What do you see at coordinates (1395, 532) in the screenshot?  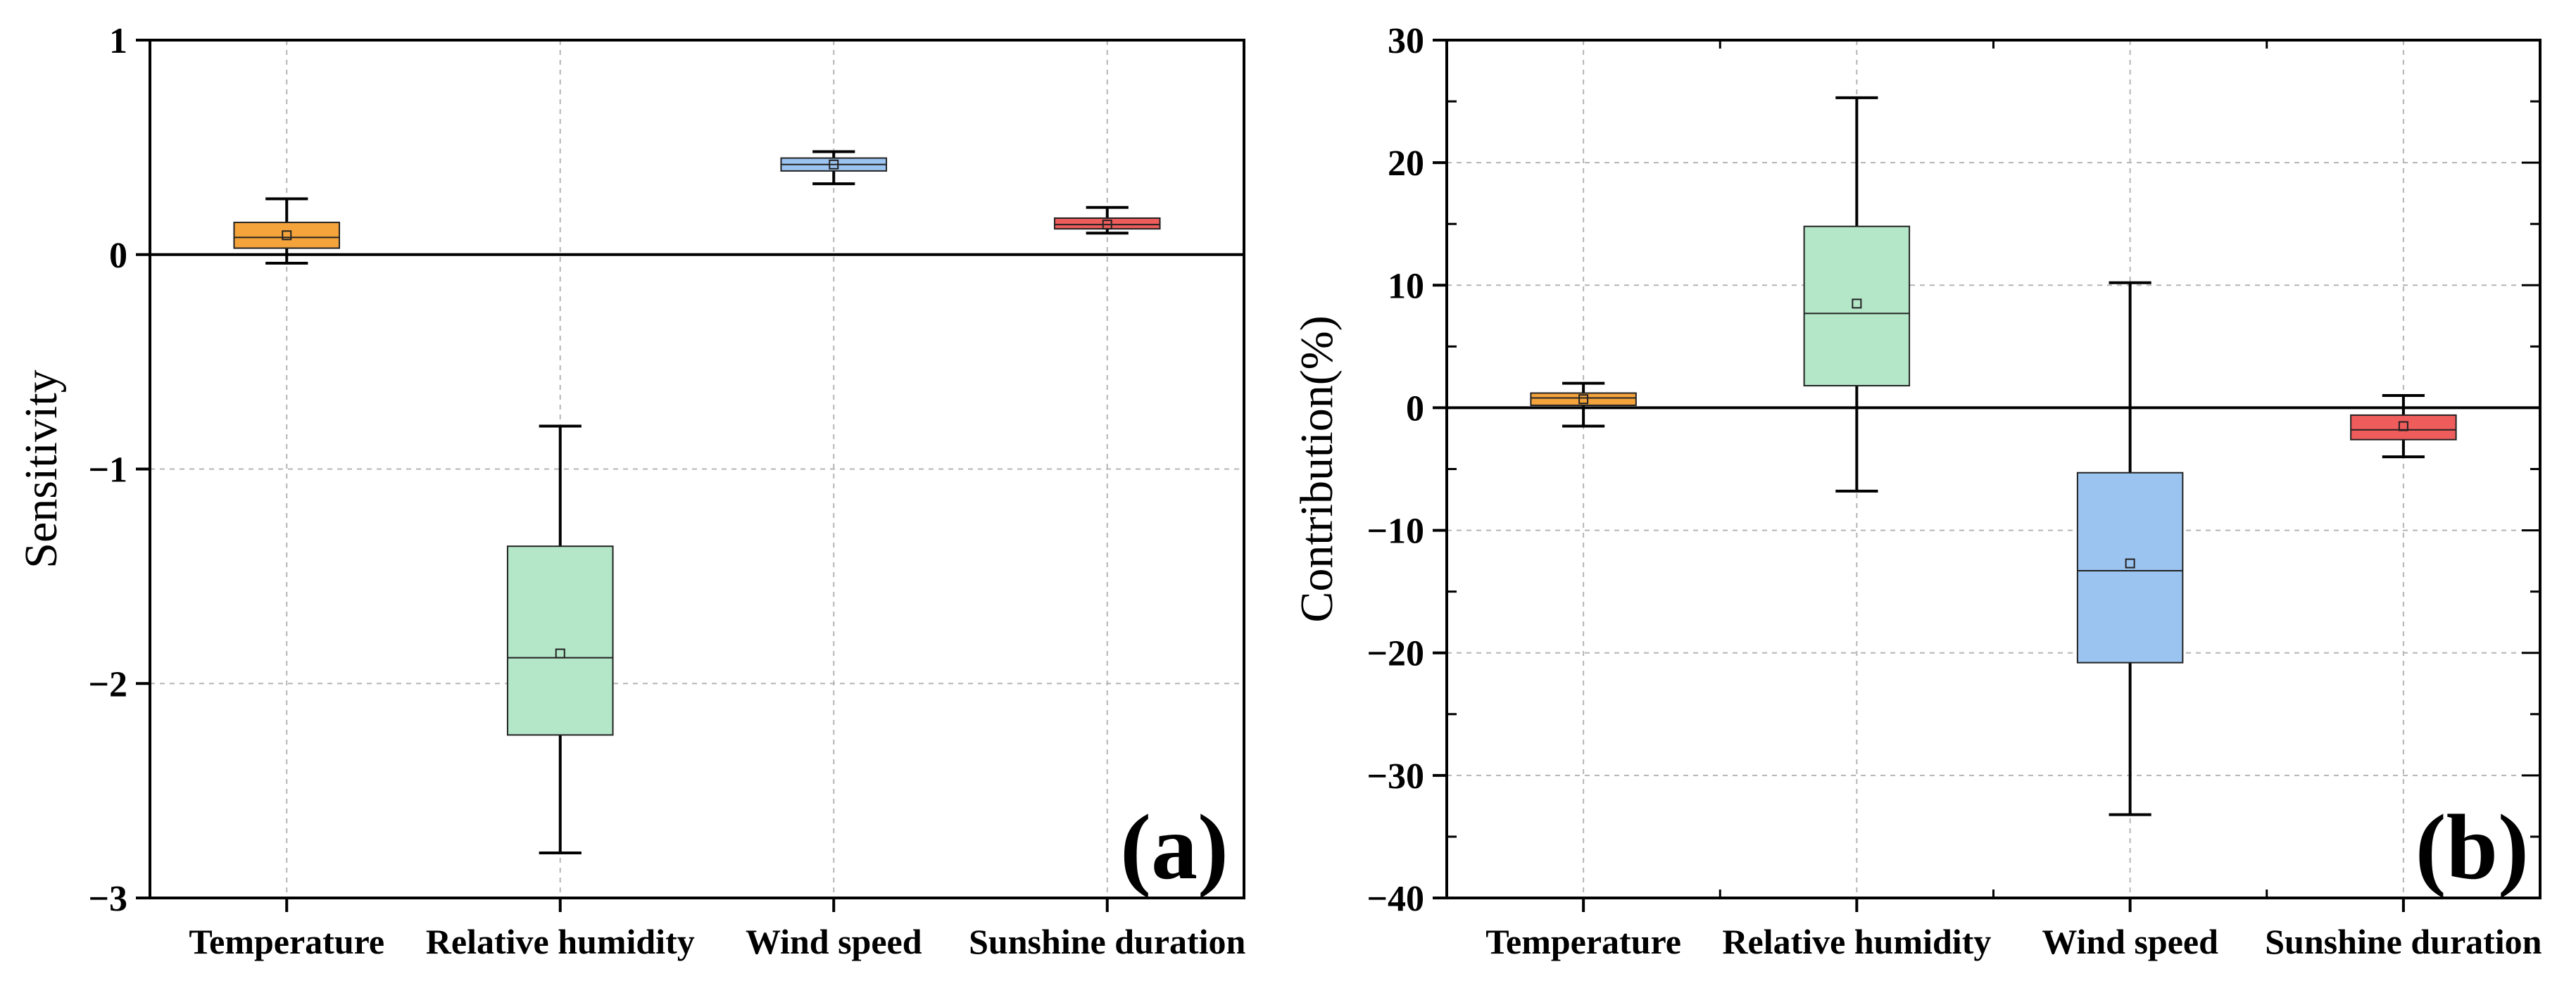 I see `y-tick-label: −10` at bounding box center [1395, 532].